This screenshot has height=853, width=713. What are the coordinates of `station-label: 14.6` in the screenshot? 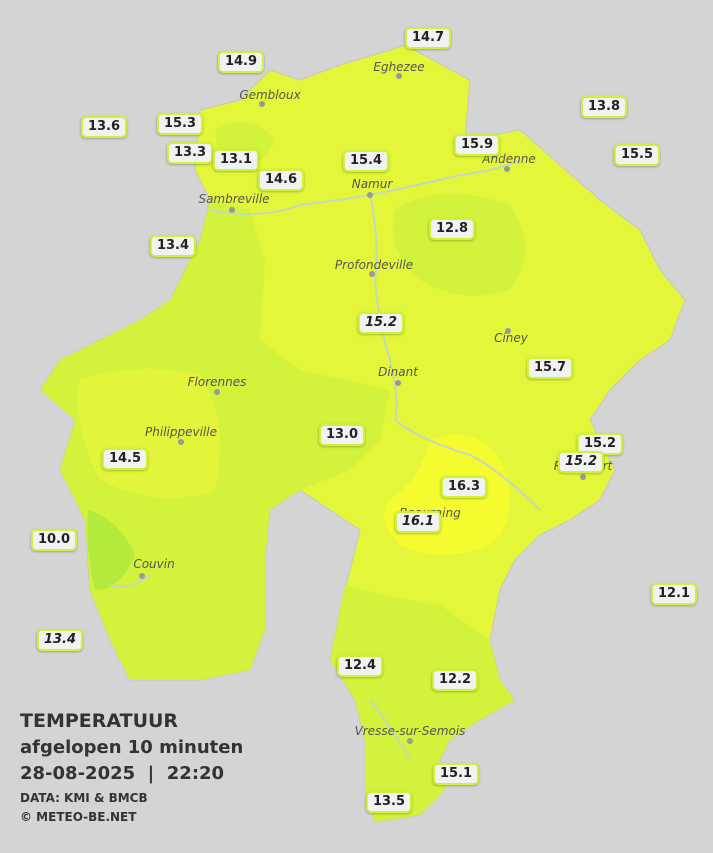 It's located at (281, 180).